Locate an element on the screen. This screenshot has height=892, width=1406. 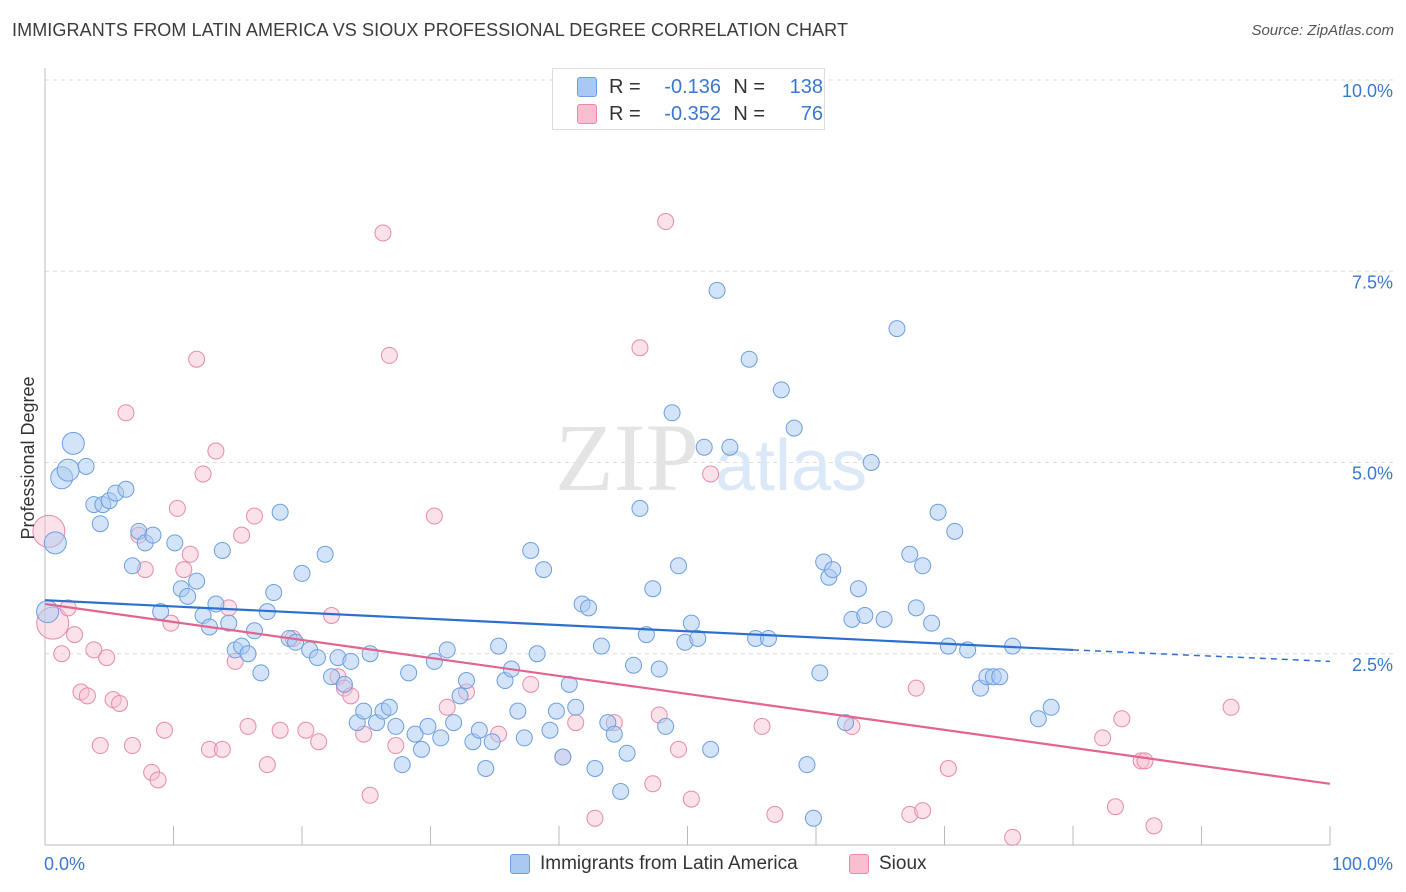
legend-label: Sioux is located at coordinates (903, 863).